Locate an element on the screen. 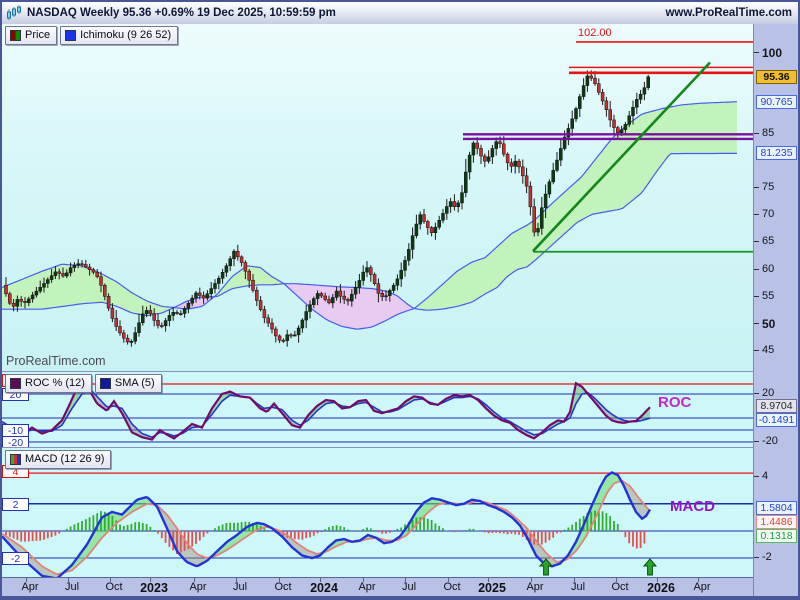  y-axis-tick-label: 70 is located at coordinates (768, 214).